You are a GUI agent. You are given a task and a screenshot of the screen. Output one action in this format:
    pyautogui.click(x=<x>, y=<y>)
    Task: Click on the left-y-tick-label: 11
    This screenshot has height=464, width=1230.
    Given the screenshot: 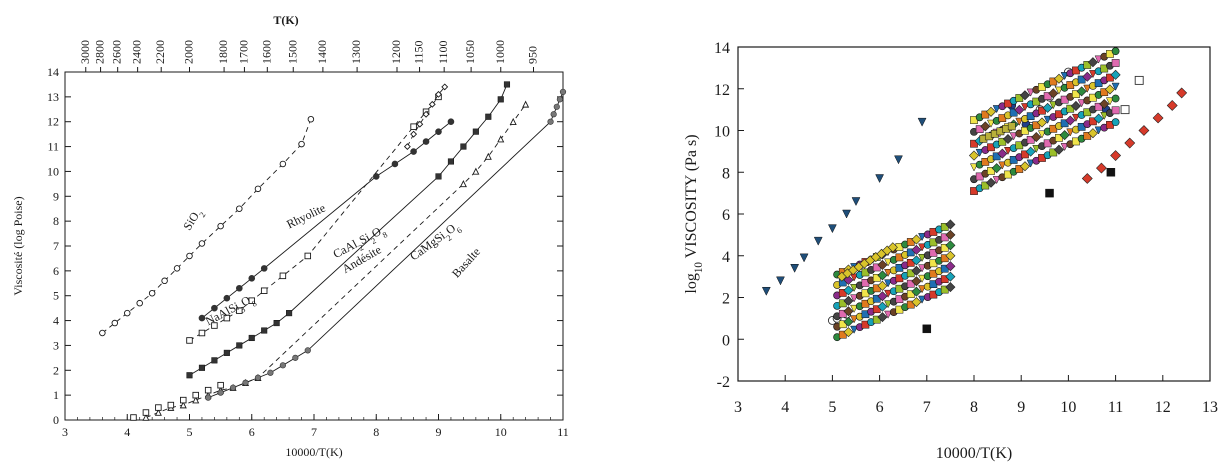 What is the action you would take?
    pyautogui.click(x=53, y=147)
    